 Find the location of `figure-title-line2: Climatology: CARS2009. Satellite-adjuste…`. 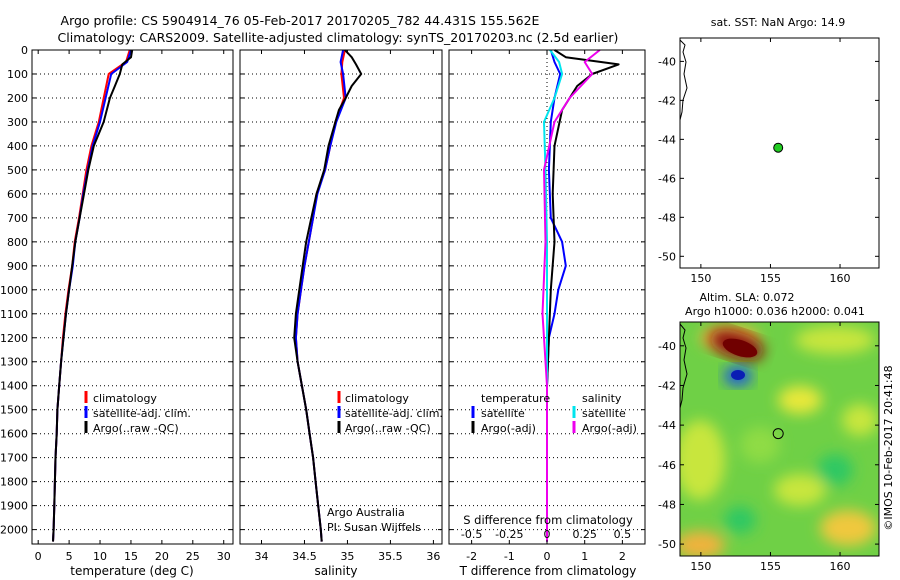

figure-title-line2: Climatology: CARS2009. Satellite-adjuste… is located at coordinates (338, 37).